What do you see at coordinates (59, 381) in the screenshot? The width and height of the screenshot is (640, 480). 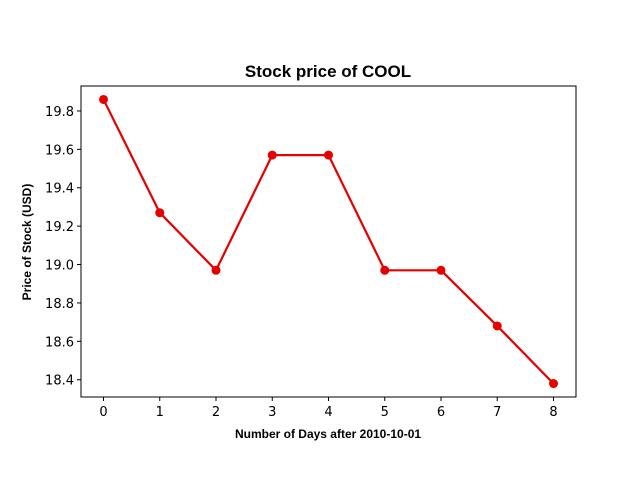 I see `y-tick-label: 18.4` at bounding box center [59, 381].